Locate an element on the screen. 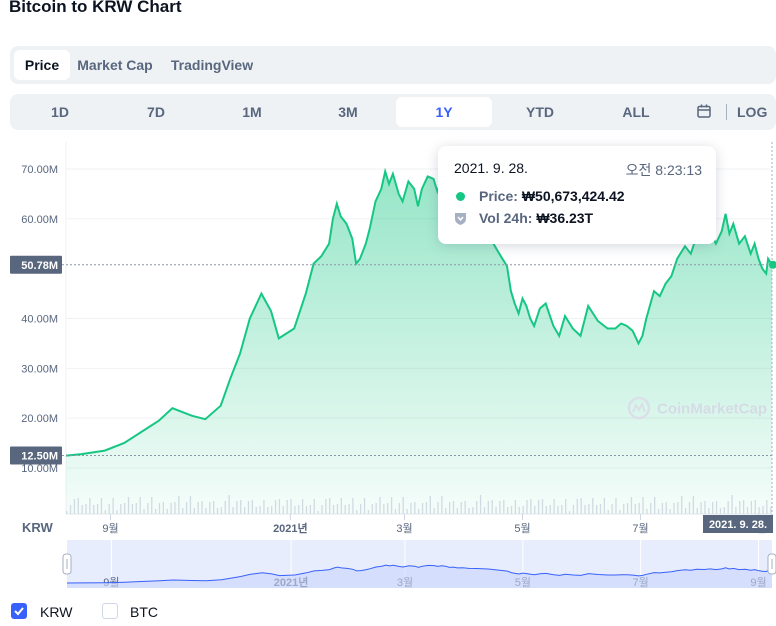 The image size is (776, 626). x-tick-label: 7월 is located at coordinates (640, 528).